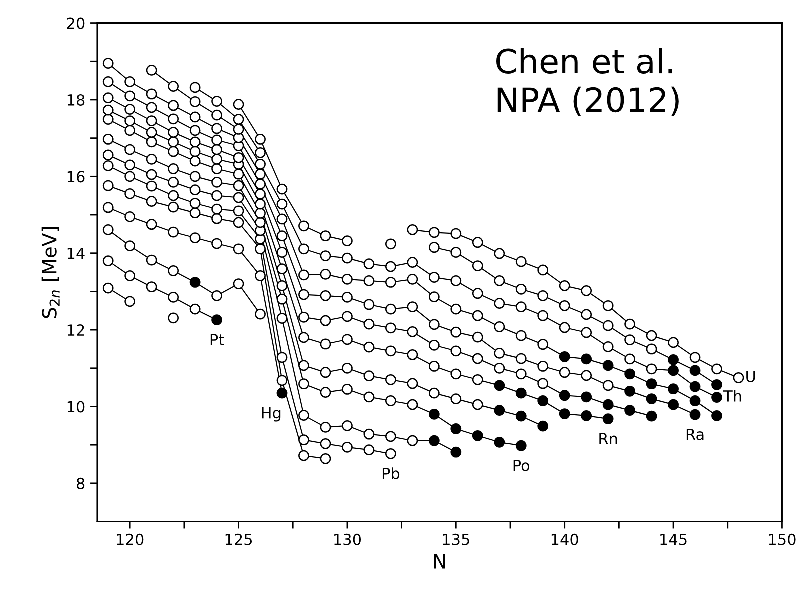  What do you see at coordinates (609, 438) in the screenshot?
I see `series-label: Rn` at bounding box center [609, 438].